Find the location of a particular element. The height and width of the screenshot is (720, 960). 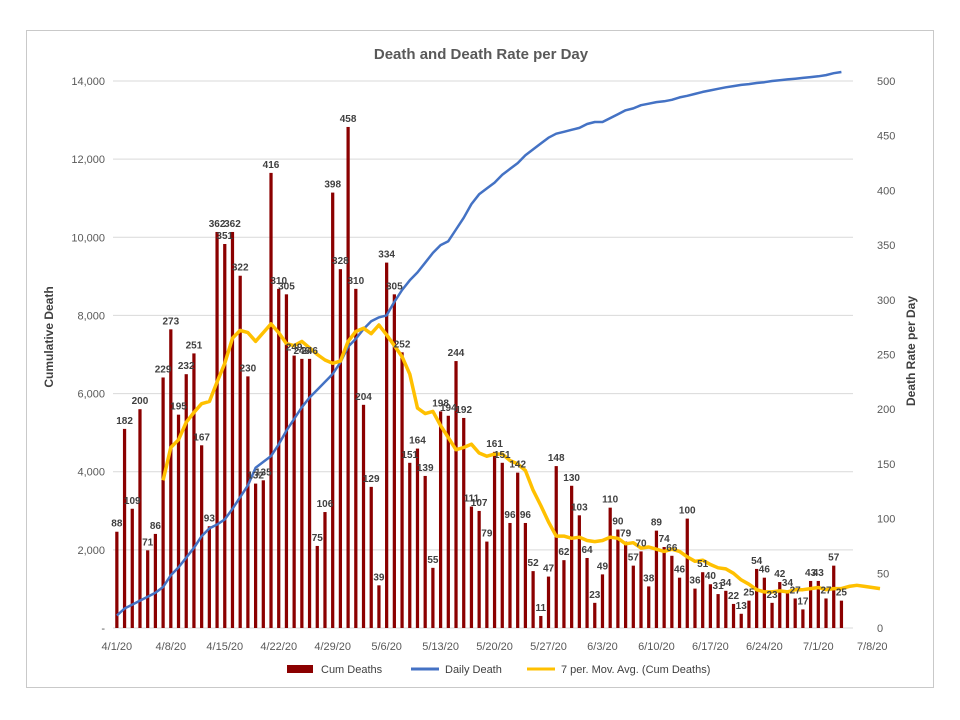

y-tick-right: 100 is located at coordinates (886, 520).